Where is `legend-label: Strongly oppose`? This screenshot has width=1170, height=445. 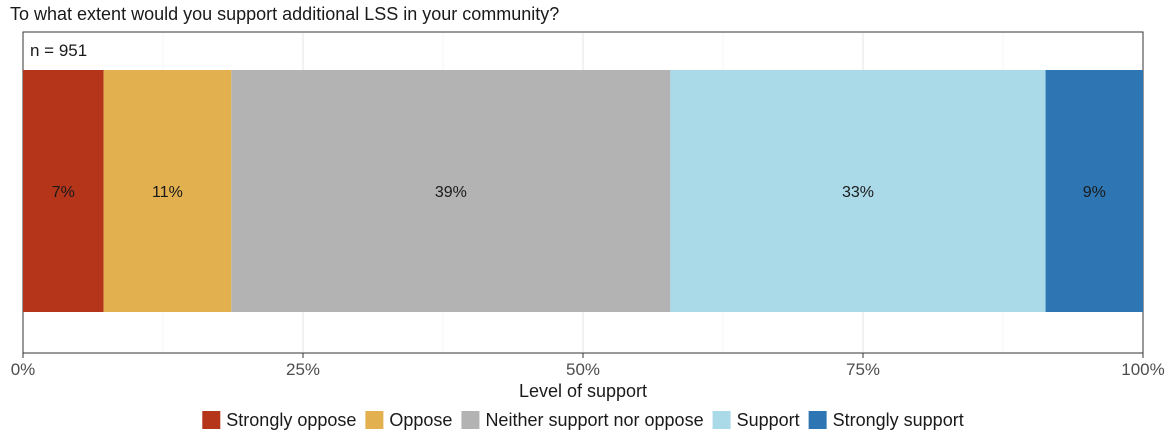
legend-label: Strongly oppose is located at coordinates (291, 420).